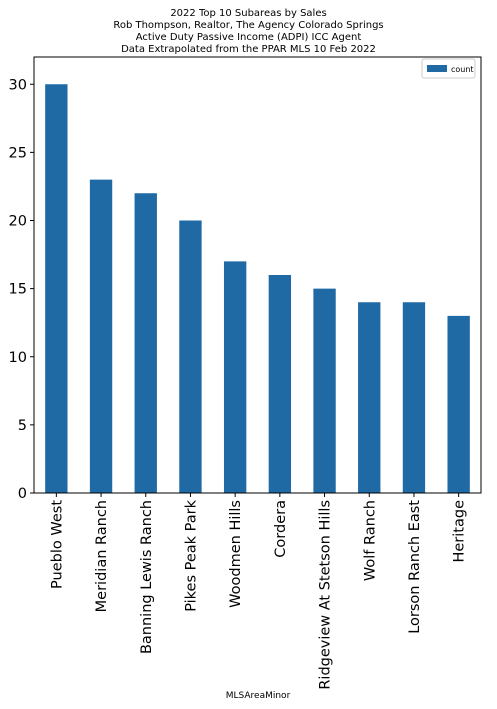  Describe the element at coordinates (258, 696) in the screenshot. I see `x-axis-label: MLSAreaMinor` at that location.